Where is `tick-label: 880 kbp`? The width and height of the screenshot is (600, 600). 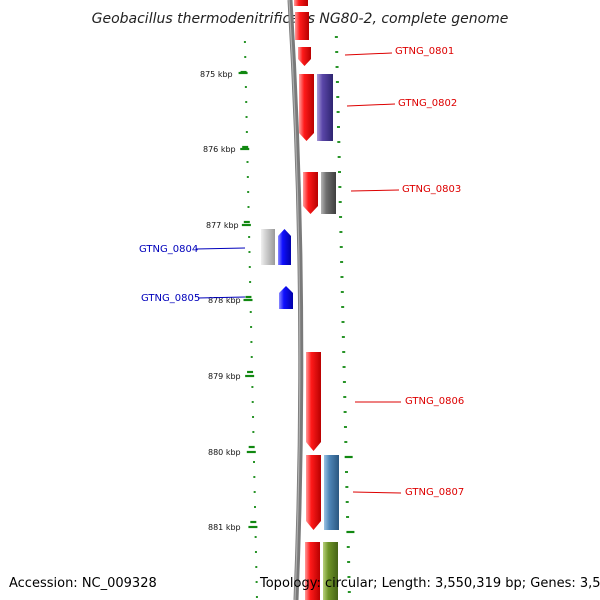
tick-label: 880 kbp is located at coordinates (224, 452).